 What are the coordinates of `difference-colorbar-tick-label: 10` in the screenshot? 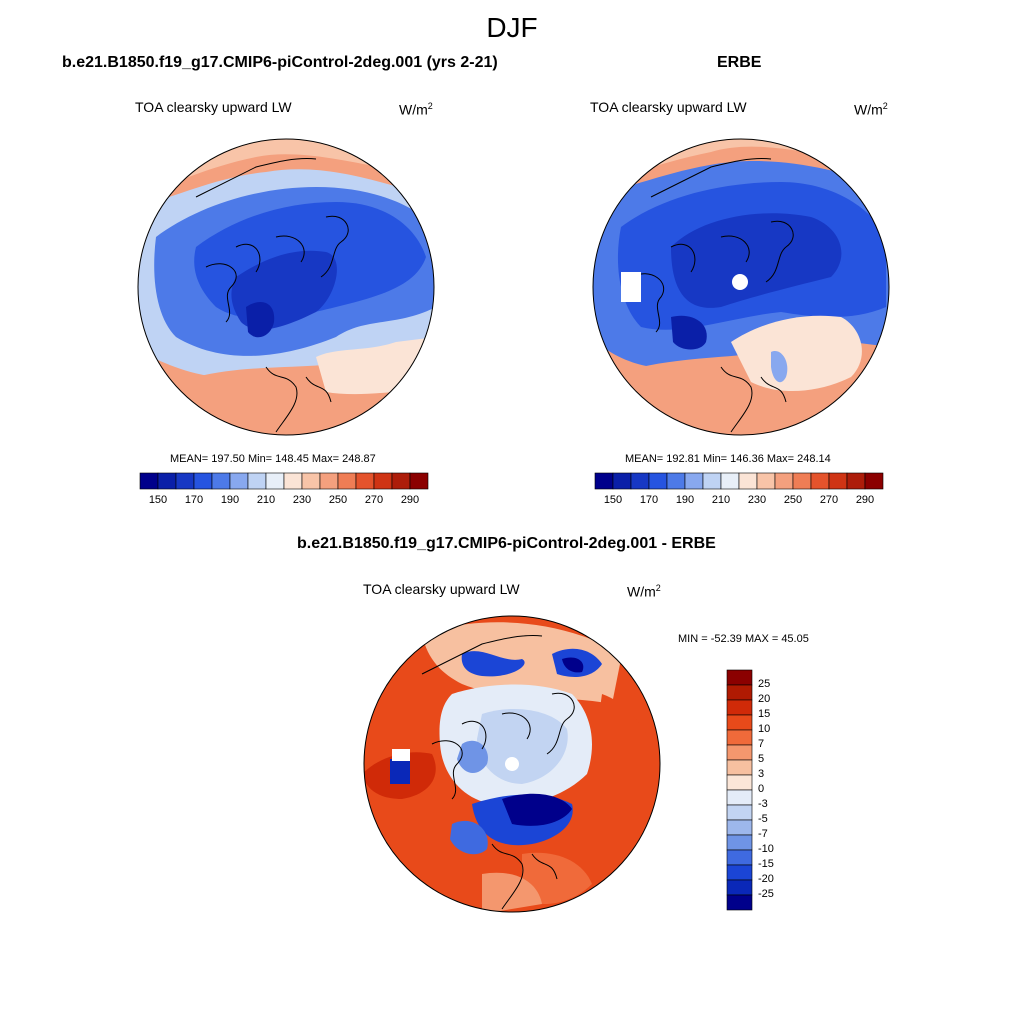 It's located at (764, 729).